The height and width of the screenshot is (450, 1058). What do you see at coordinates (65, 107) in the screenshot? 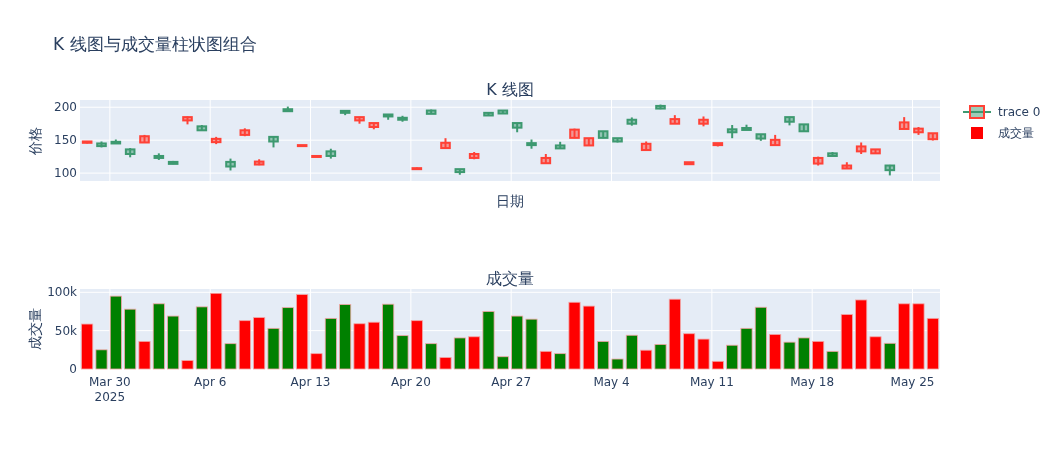
I see `y-tick-label: 200` at bounding box center [65, 107].